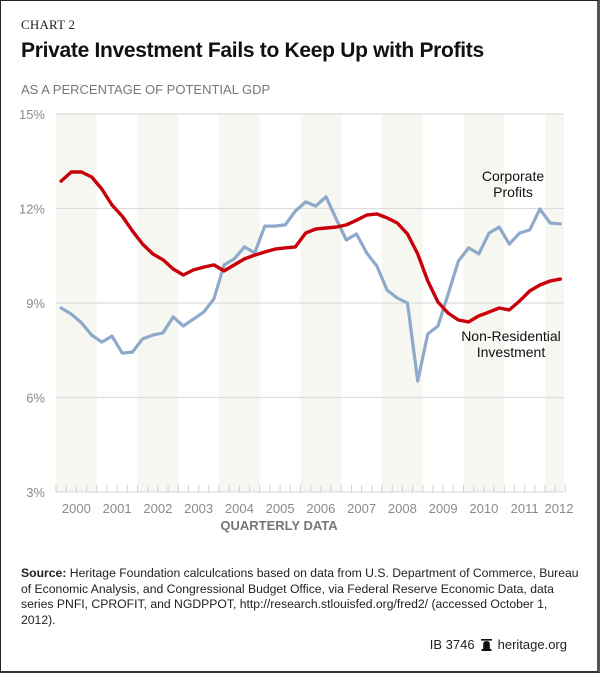  Describe the element at coordinates (532, 644) in the screenshot. I see `website-link: heritage.org` at that location.